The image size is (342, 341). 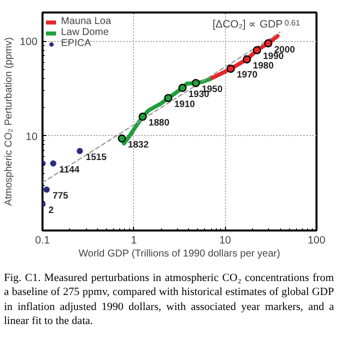 I want to click on x-axis-title: World GDP (Trillions of 1990 dollars per year), so click(x=179, y=254).